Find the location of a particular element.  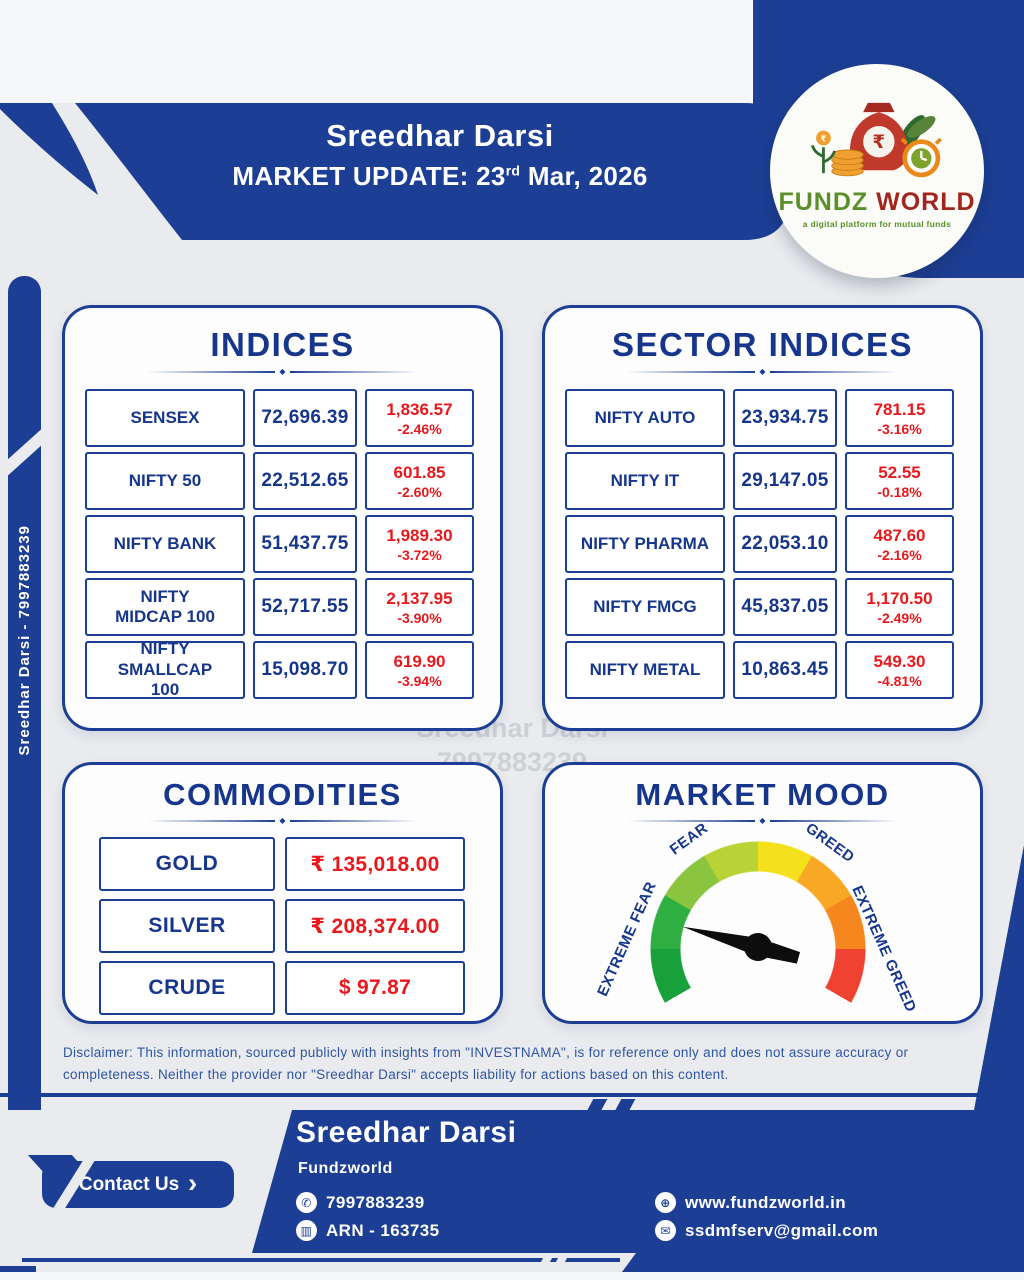

label-fear: FEAR is located at coordinates (689, 839).